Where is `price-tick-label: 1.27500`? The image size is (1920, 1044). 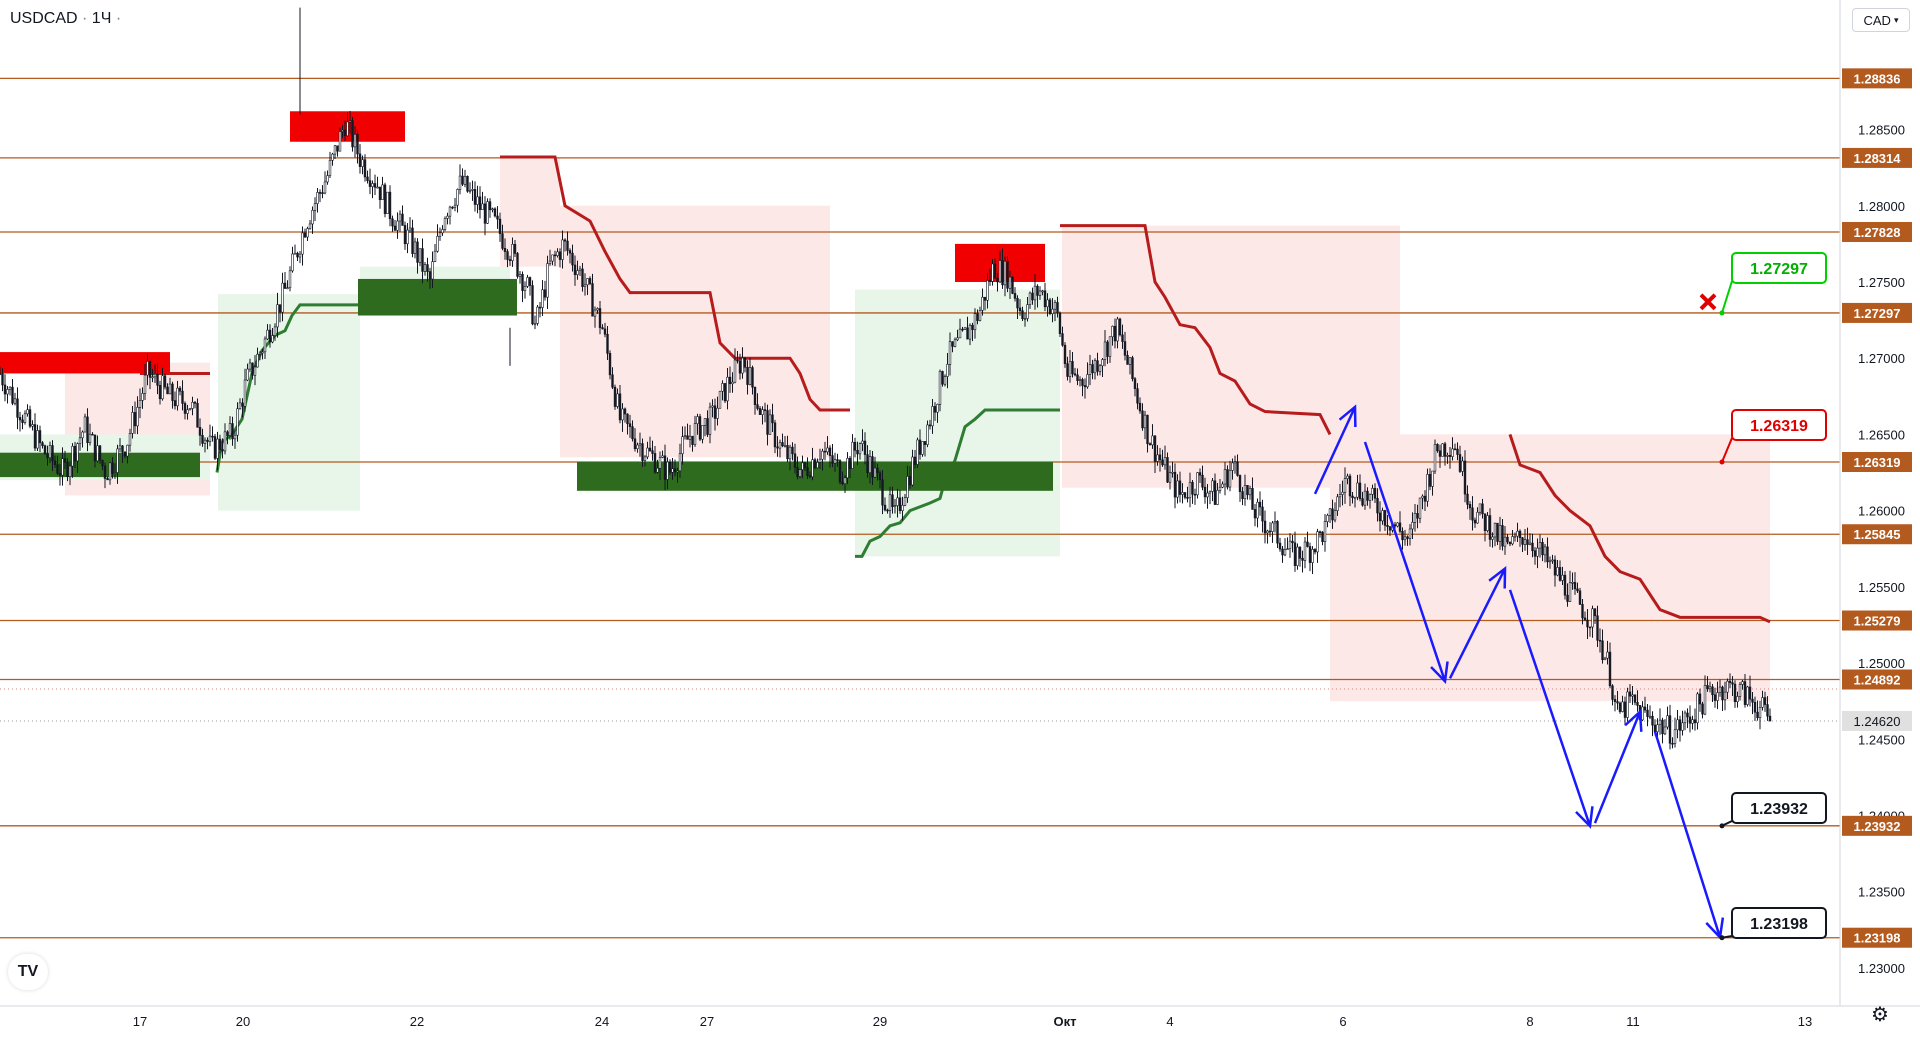
price-tick-label: 1.27500 is located at coordinates (1881, 282).